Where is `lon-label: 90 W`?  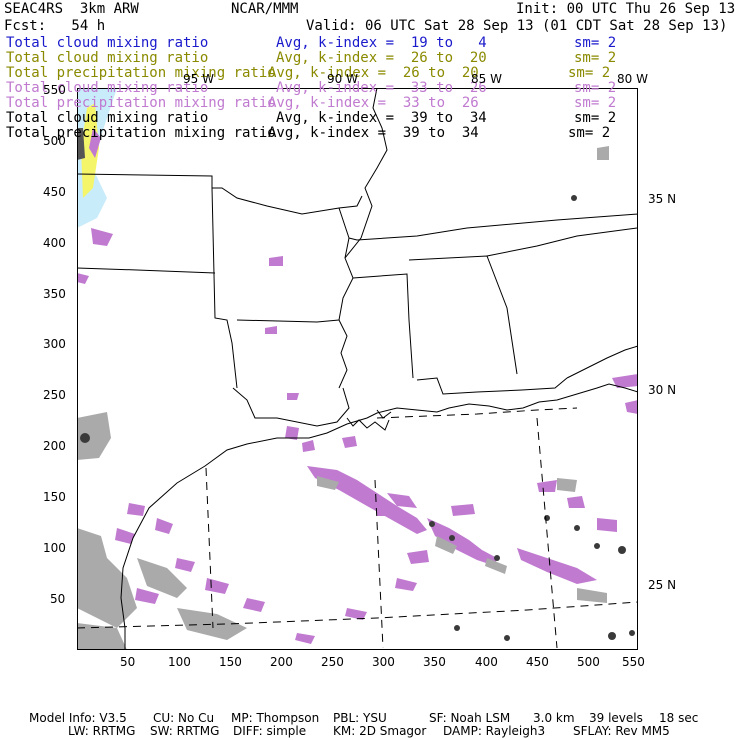 lon-label: 90 W is located at coordinates (342, 79).